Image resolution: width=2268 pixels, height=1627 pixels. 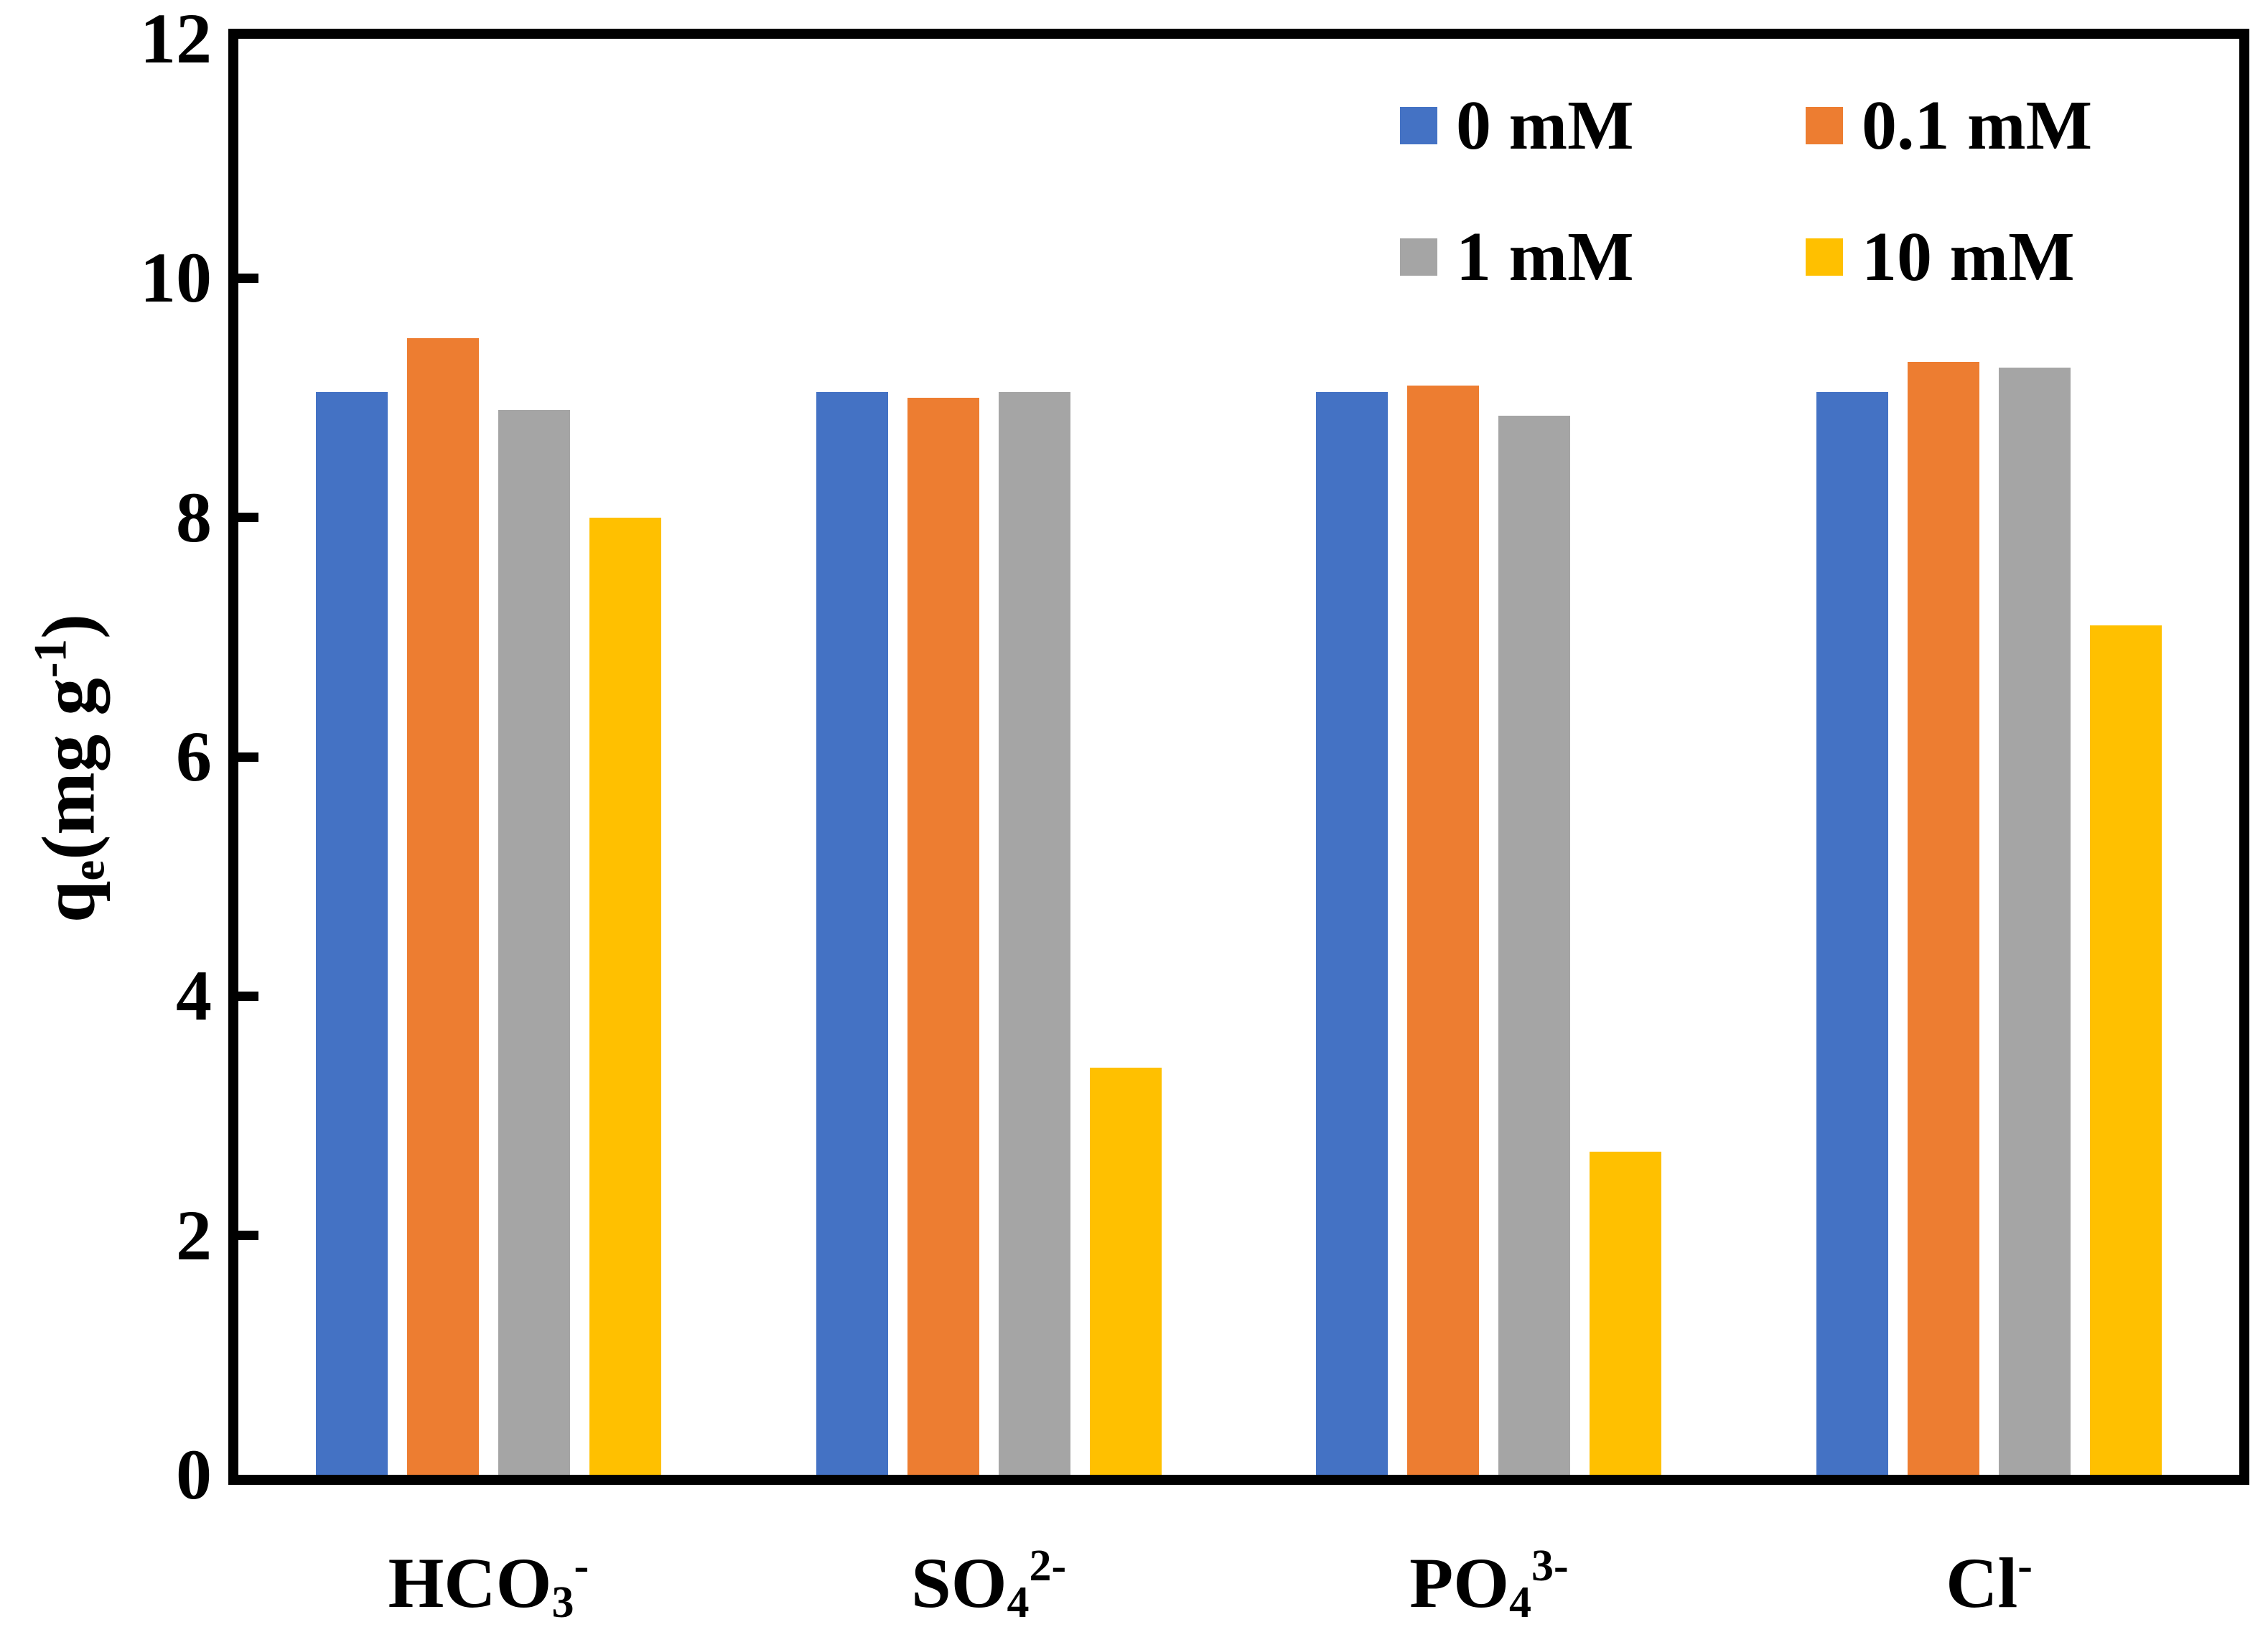 I want to click on label-sub-text: e, so click(x=88, y=870).